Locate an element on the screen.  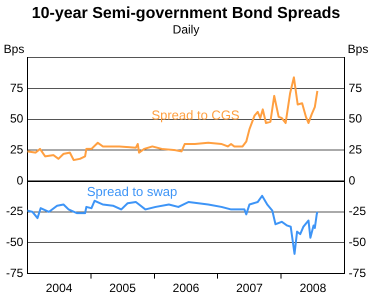
x-tick-label: 2005 is located at coordinates (122, 288).